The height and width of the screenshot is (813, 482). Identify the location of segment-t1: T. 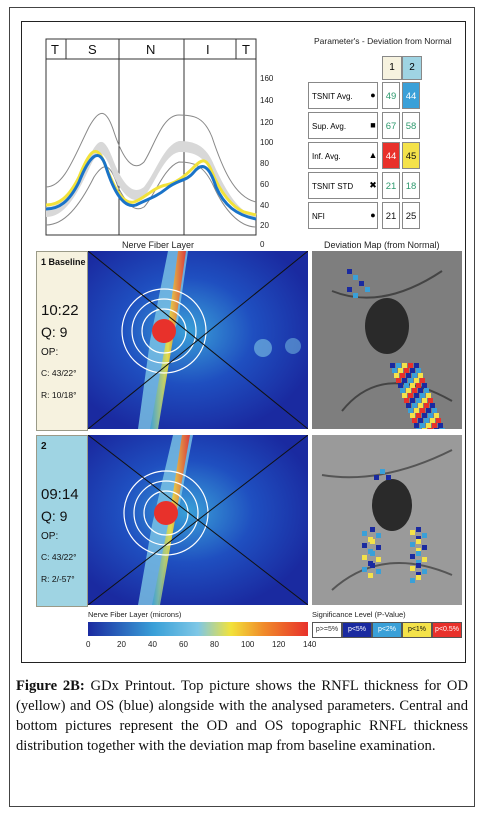
(55, 49).